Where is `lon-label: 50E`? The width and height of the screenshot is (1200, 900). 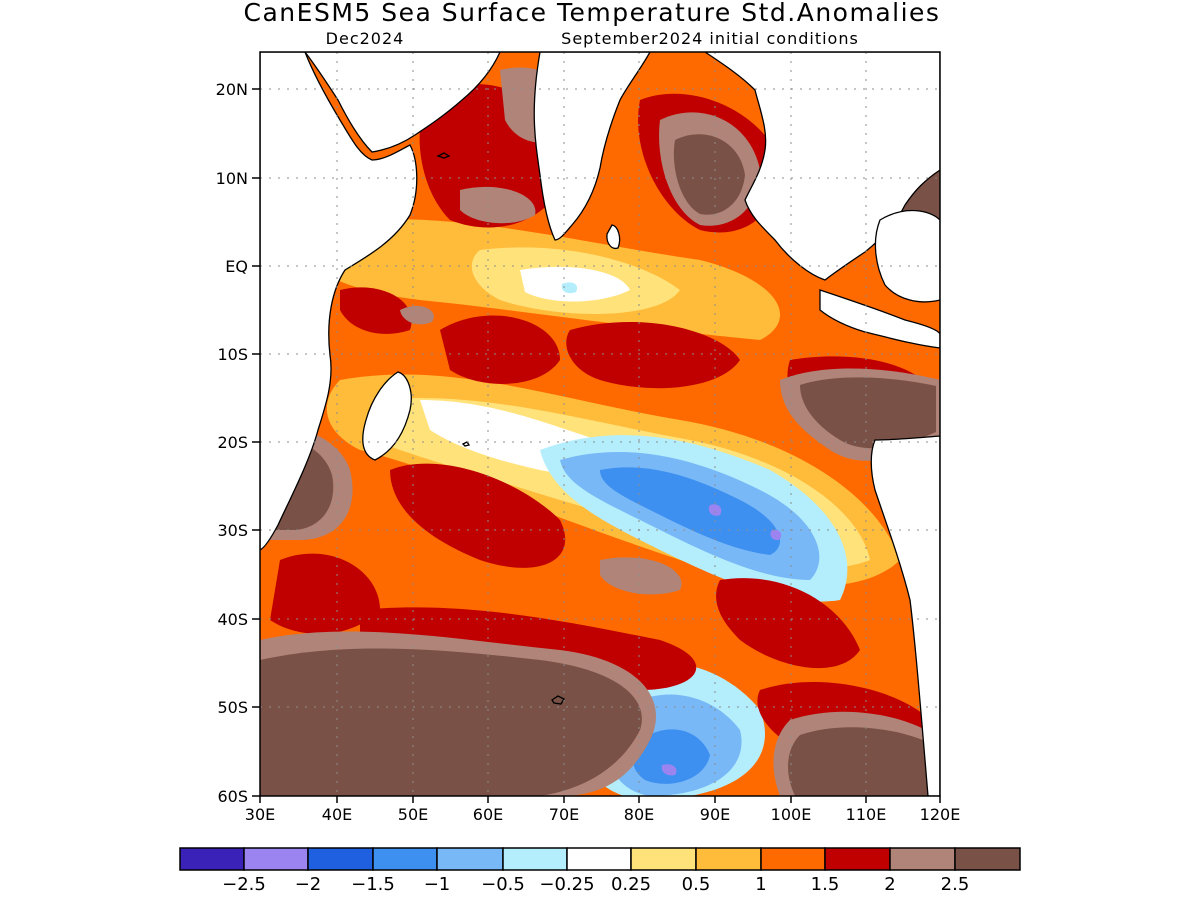 lon-label: 50E is located at coordinates (413, 814).